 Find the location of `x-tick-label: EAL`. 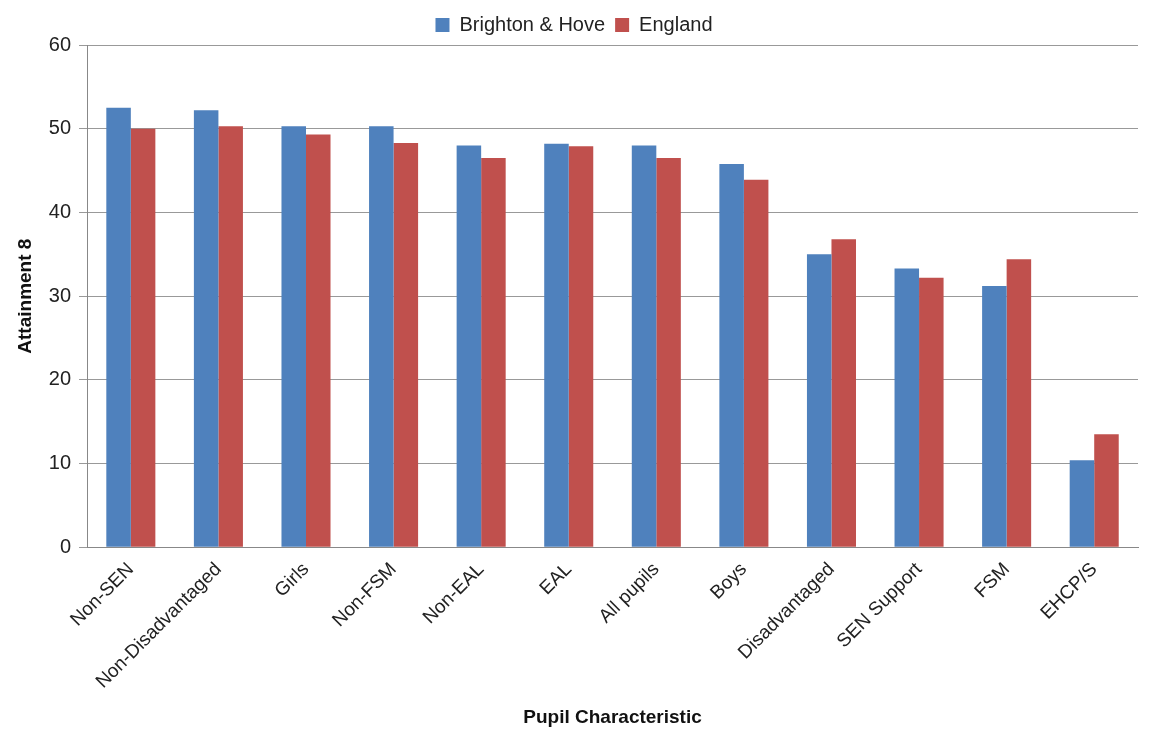

x-tick-label: EAL is located at coordinates (555, 578).